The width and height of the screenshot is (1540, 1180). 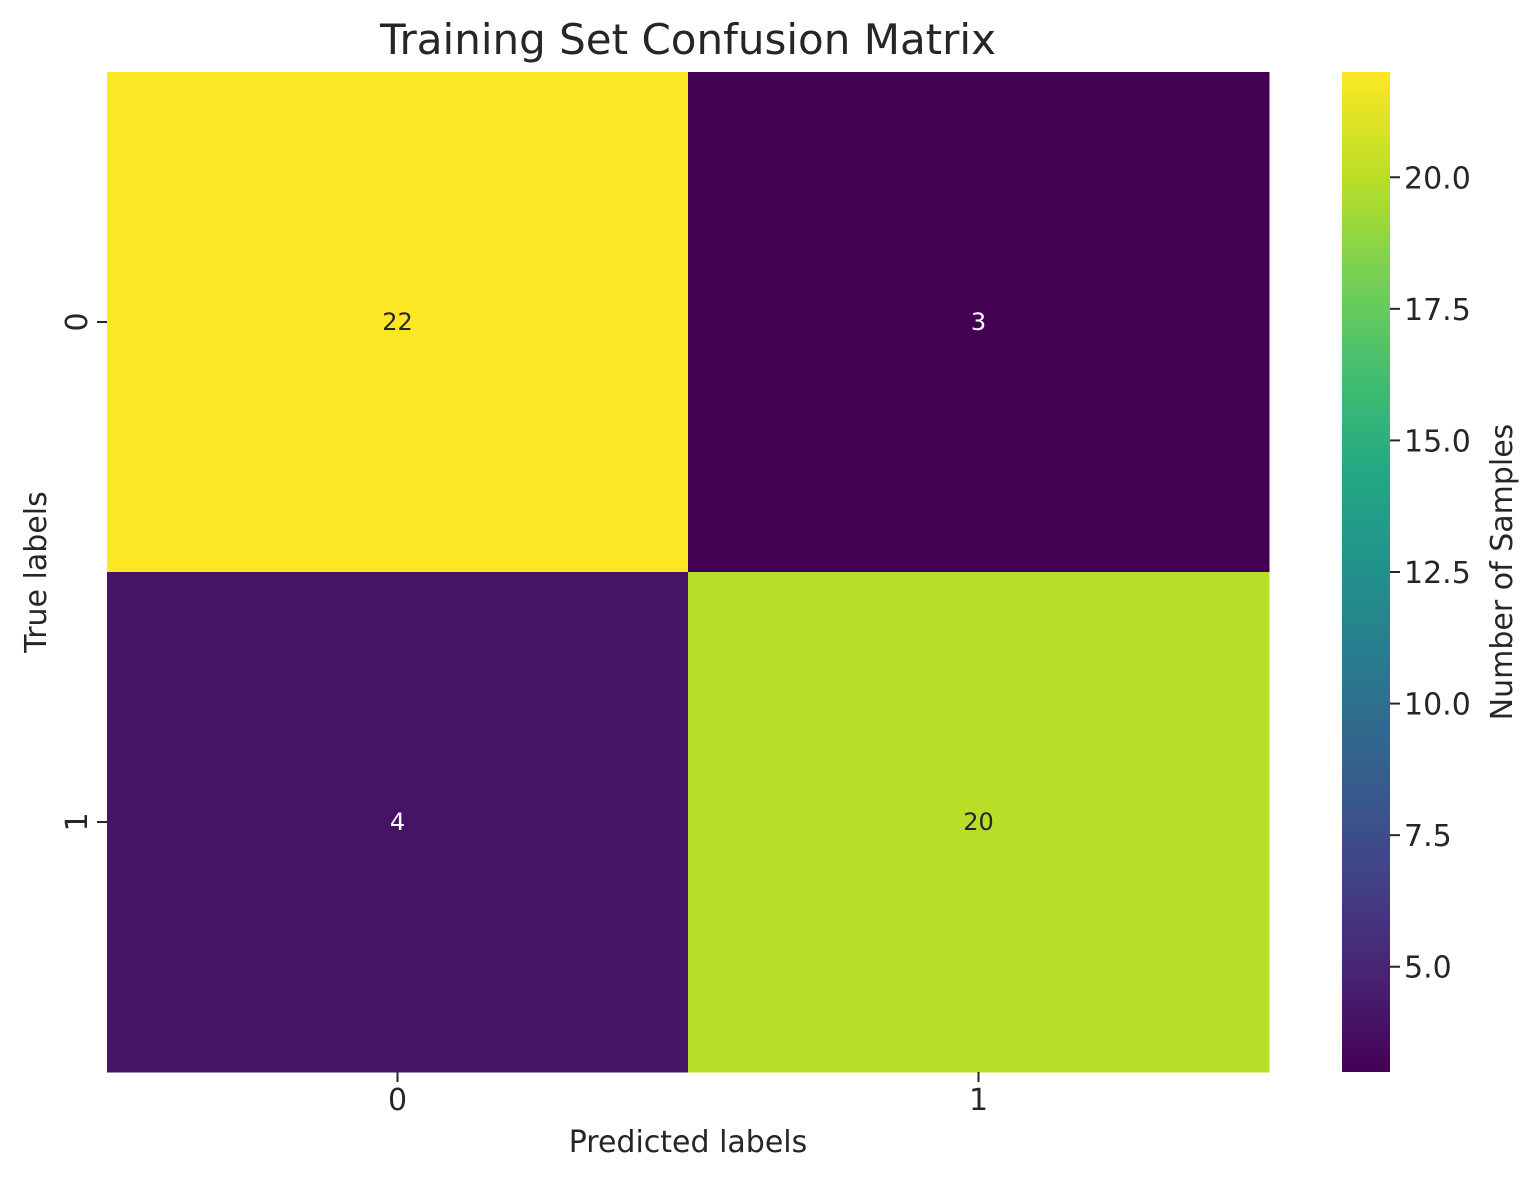 What do you see at coordinates (1437, 178) in the screenshot?
I see `colorbar-tick-label-6: 20.0` at bounding box center [1437, 178].